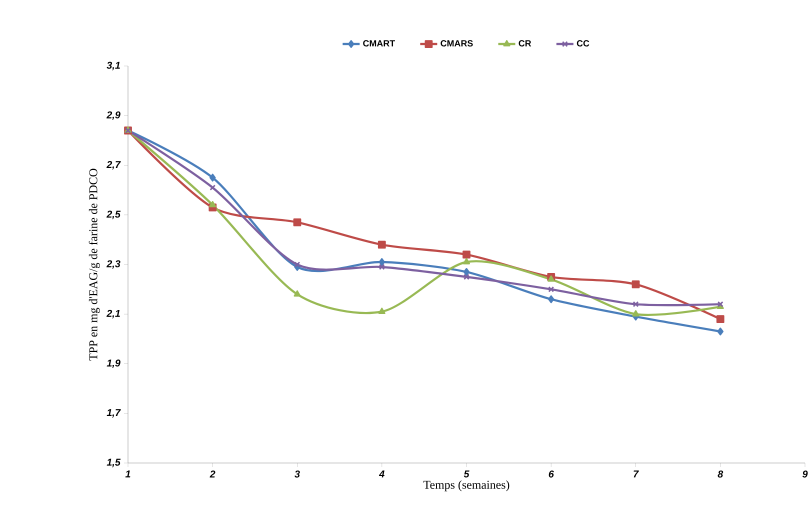 The height and width of the screenshot is (514, 811). I want to click on y-tick-label: 1,7, so click(113, 413).